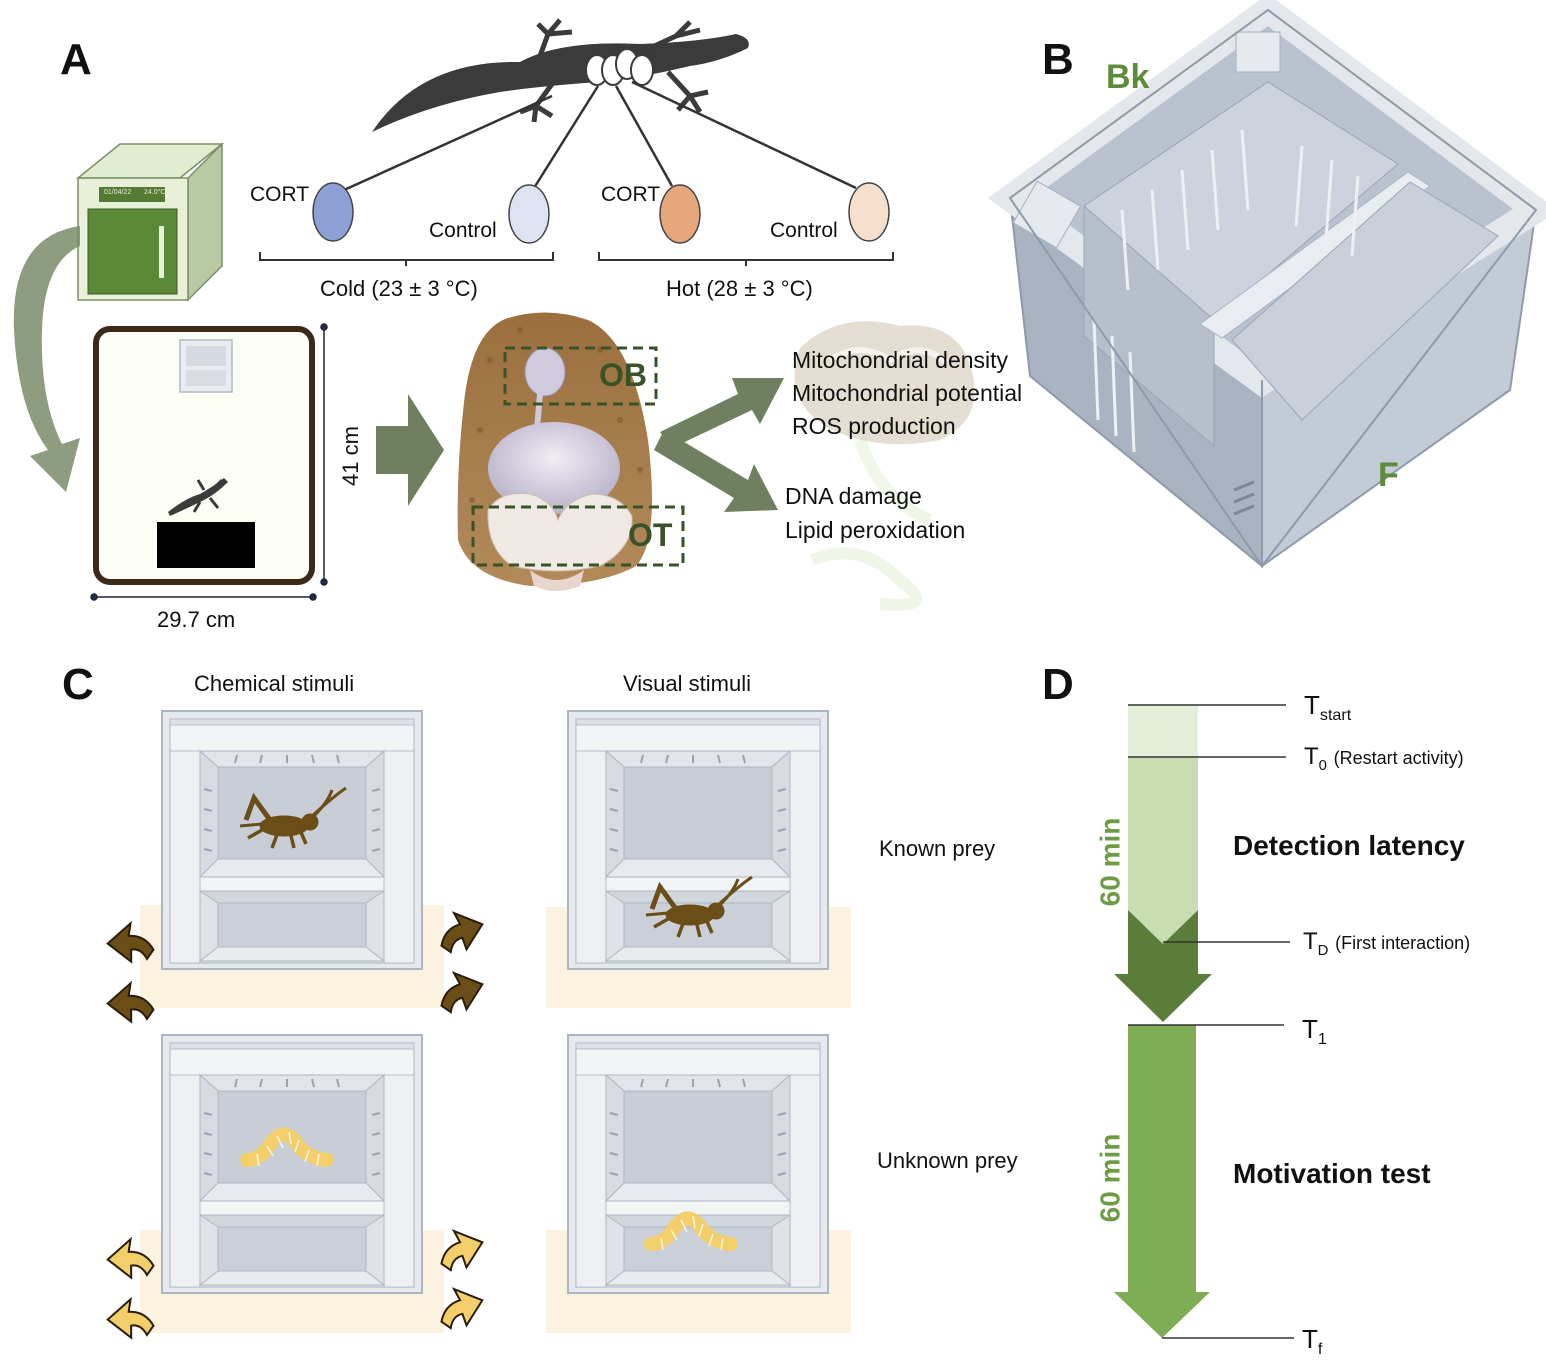 Image resolution: width=1546 pixels, height=1364 pixels. Describe the element at coordinates (292, 1164) in the screenshot. I see `arena-chemical-unknown` at that location.